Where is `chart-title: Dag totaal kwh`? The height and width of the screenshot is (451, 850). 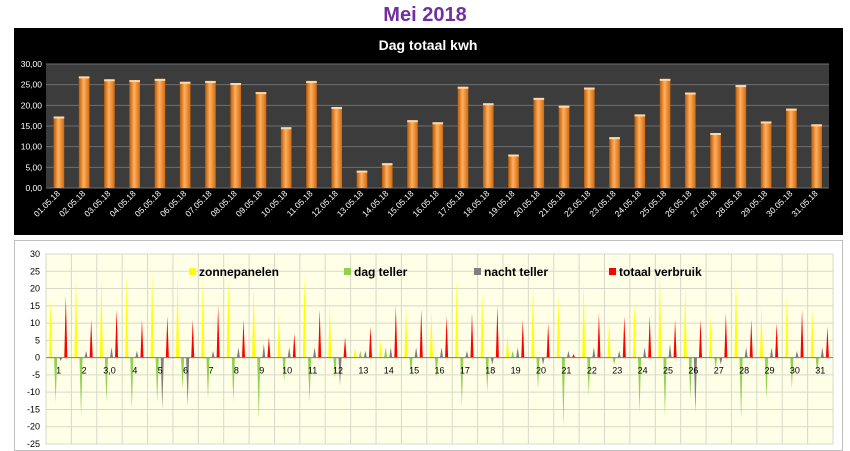 chart-title: Dag totaal kwh is located at coordinates (428, 45).